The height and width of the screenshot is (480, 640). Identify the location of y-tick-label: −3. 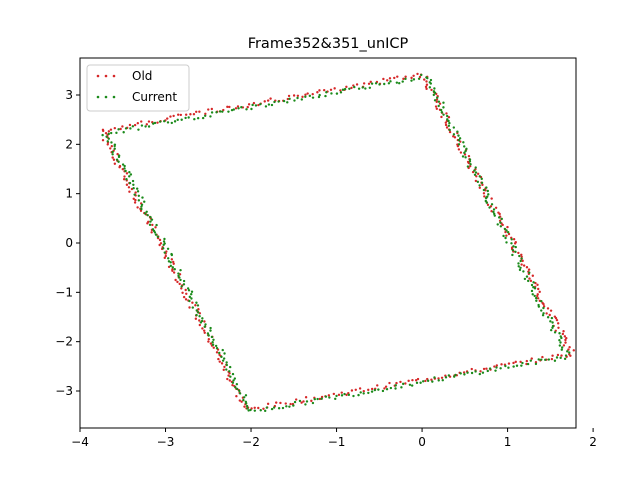
(64, 391).